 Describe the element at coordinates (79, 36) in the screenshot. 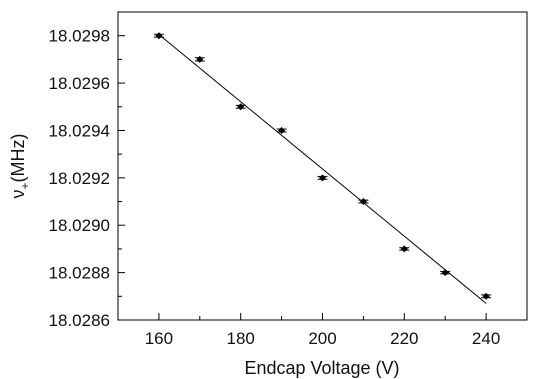

I see `y-tick-label: 18.0298` at that location.